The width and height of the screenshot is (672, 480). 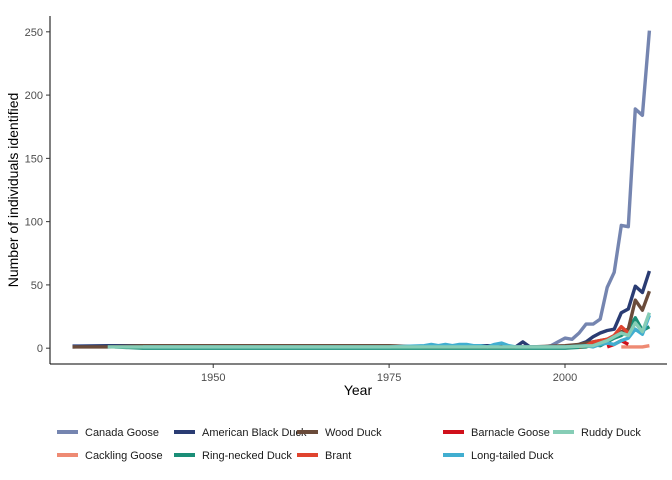 I want to click on y-tick-label: 100, so click(x=34, y=223).